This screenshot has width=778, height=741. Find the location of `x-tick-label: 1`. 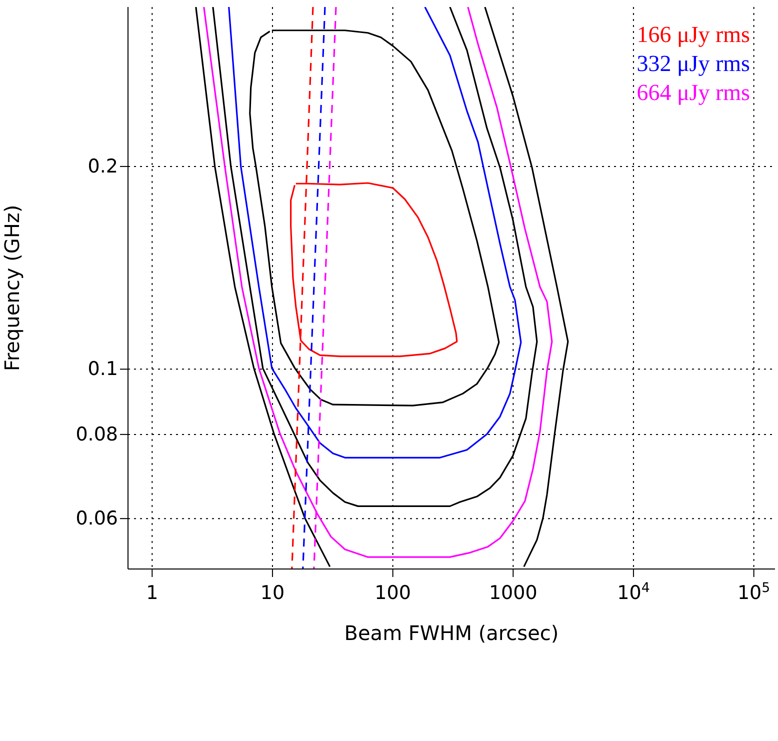

x-tick-label: 1 is located at coordinates (152, 593).